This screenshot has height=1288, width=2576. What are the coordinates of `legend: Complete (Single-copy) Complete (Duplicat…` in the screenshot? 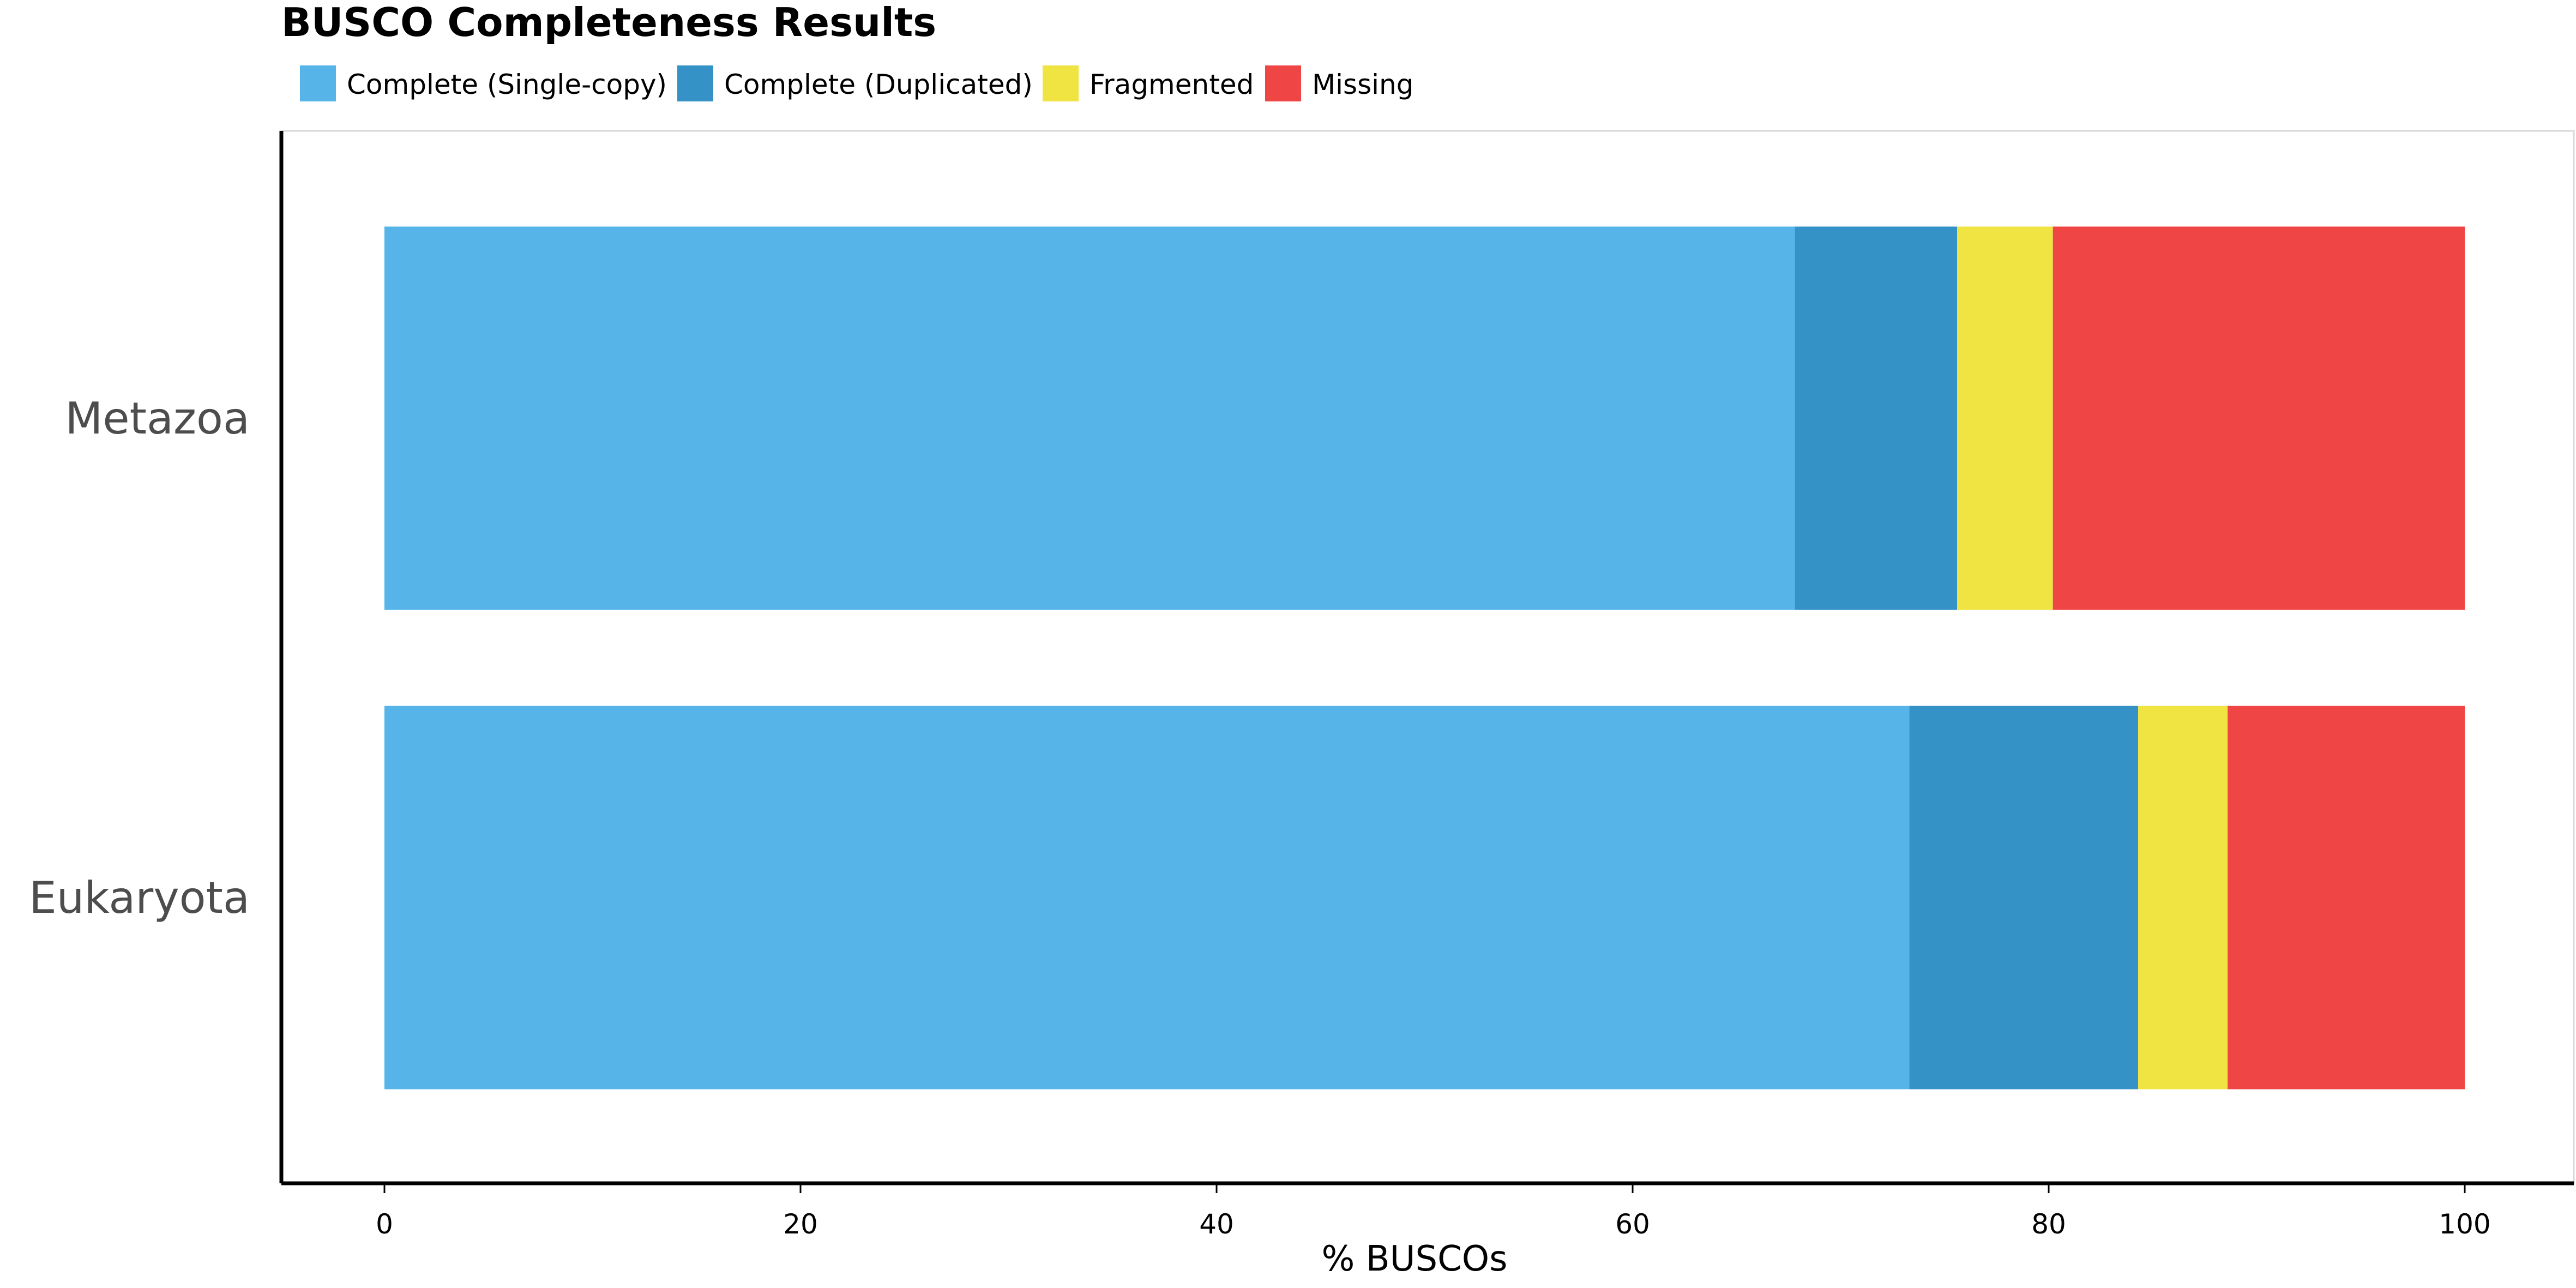 It's located at (856, 83).